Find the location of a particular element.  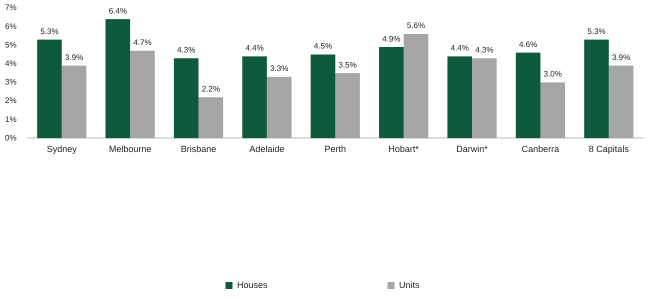

y-tick-label: 1% is located at coordinates (11, 119).